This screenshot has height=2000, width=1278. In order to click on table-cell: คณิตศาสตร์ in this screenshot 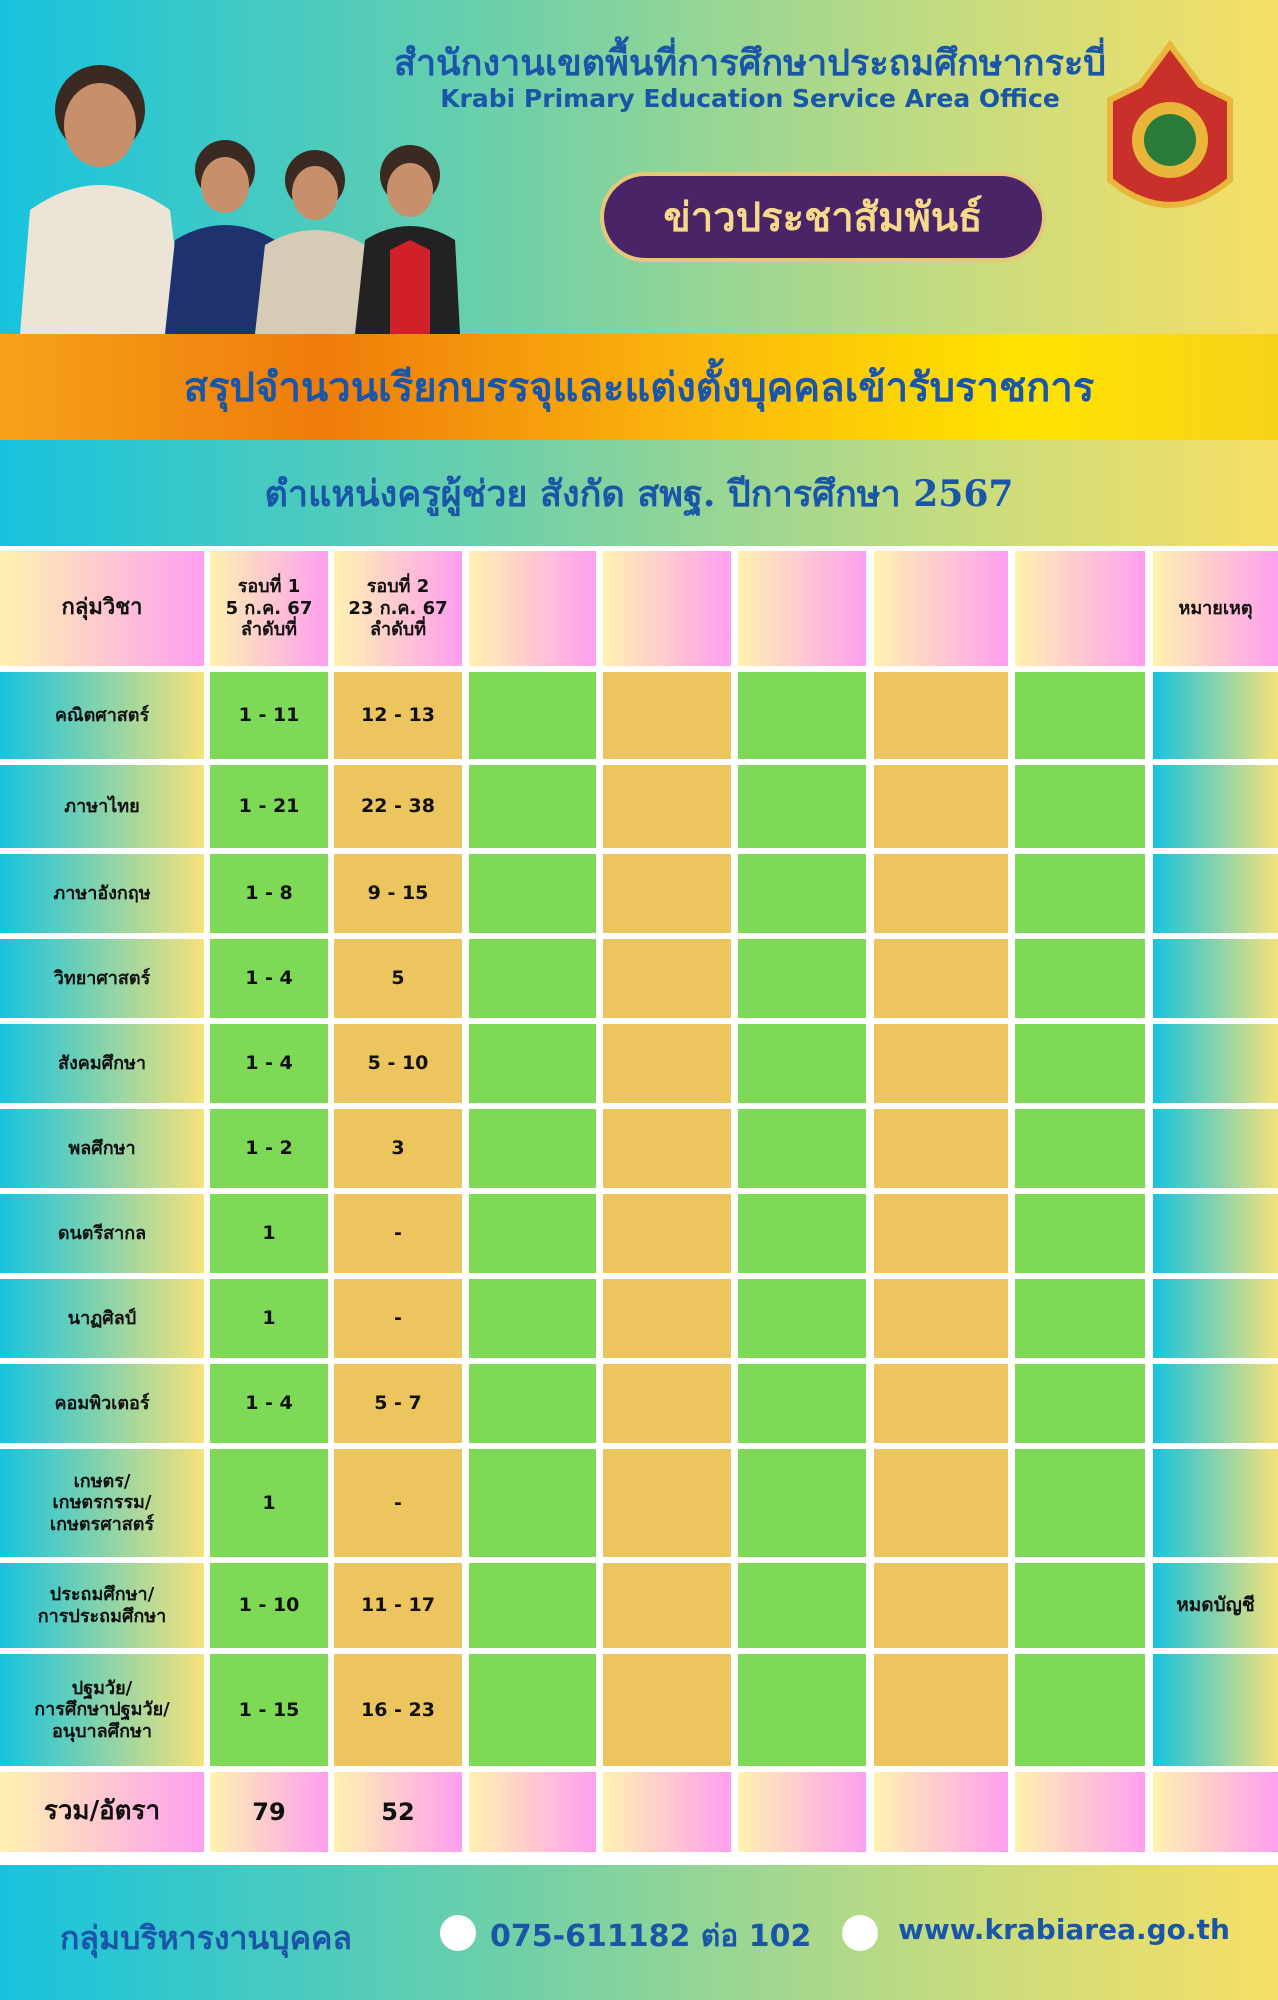, I will do `click(102, 715)`.